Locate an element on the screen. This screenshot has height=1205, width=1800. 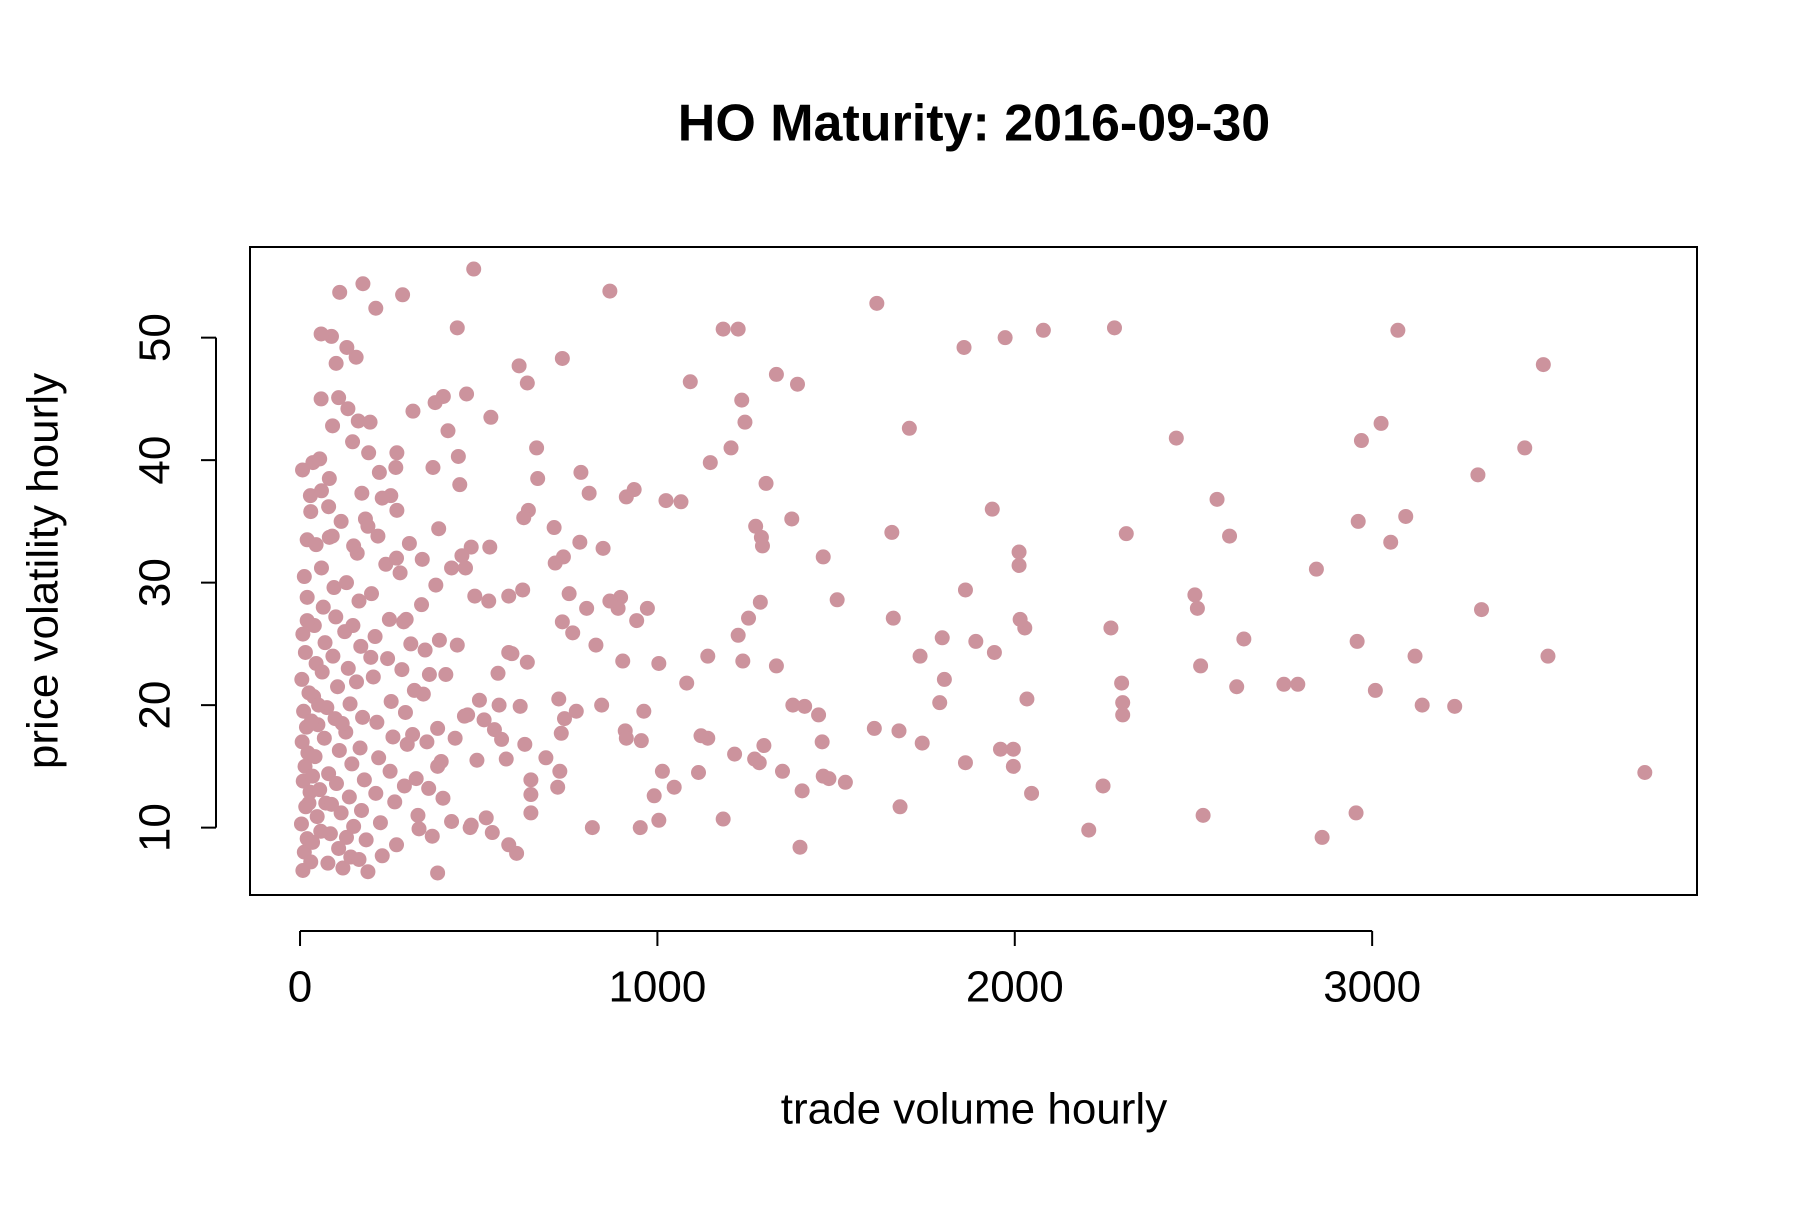
y-tick-label: 10 is located at coordinates (155, 827).